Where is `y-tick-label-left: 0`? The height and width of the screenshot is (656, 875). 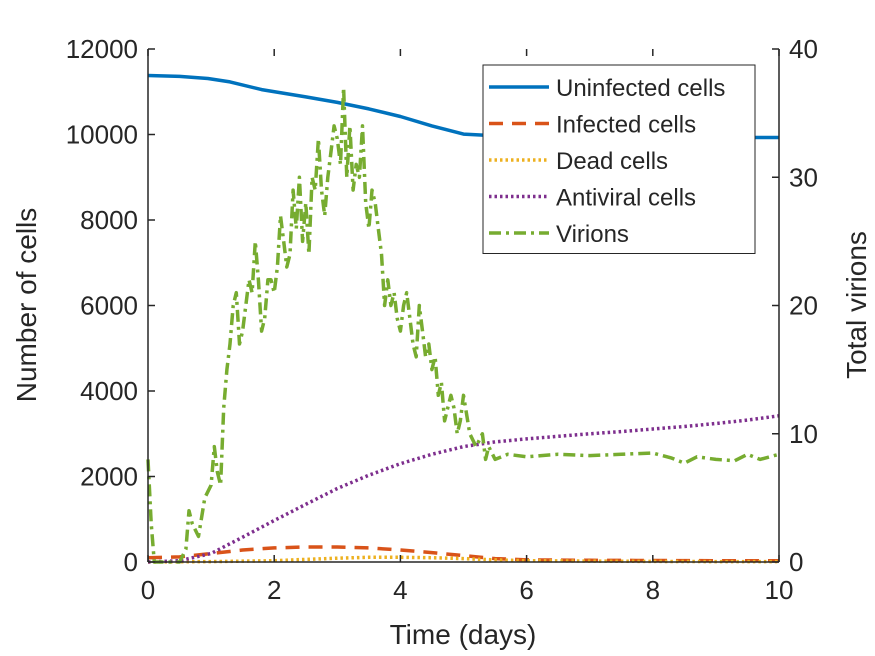 y-tick-label-left: 0 is located at coordinates (131, 562).